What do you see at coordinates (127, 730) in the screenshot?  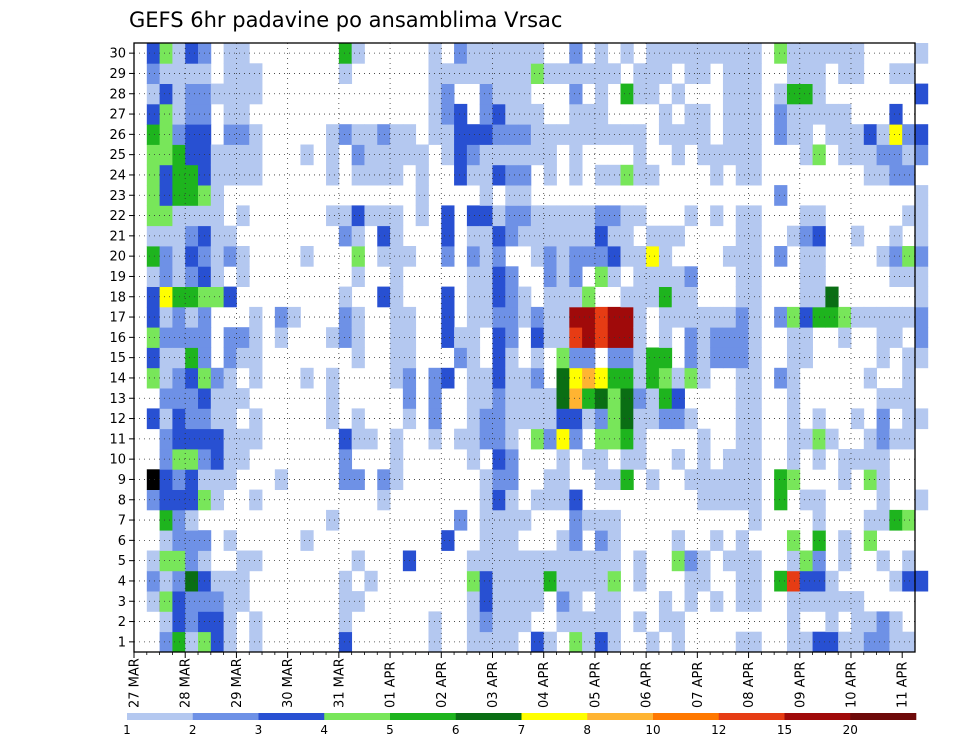 I see `colorbar-label: 1` at bounding box center [127, 730].